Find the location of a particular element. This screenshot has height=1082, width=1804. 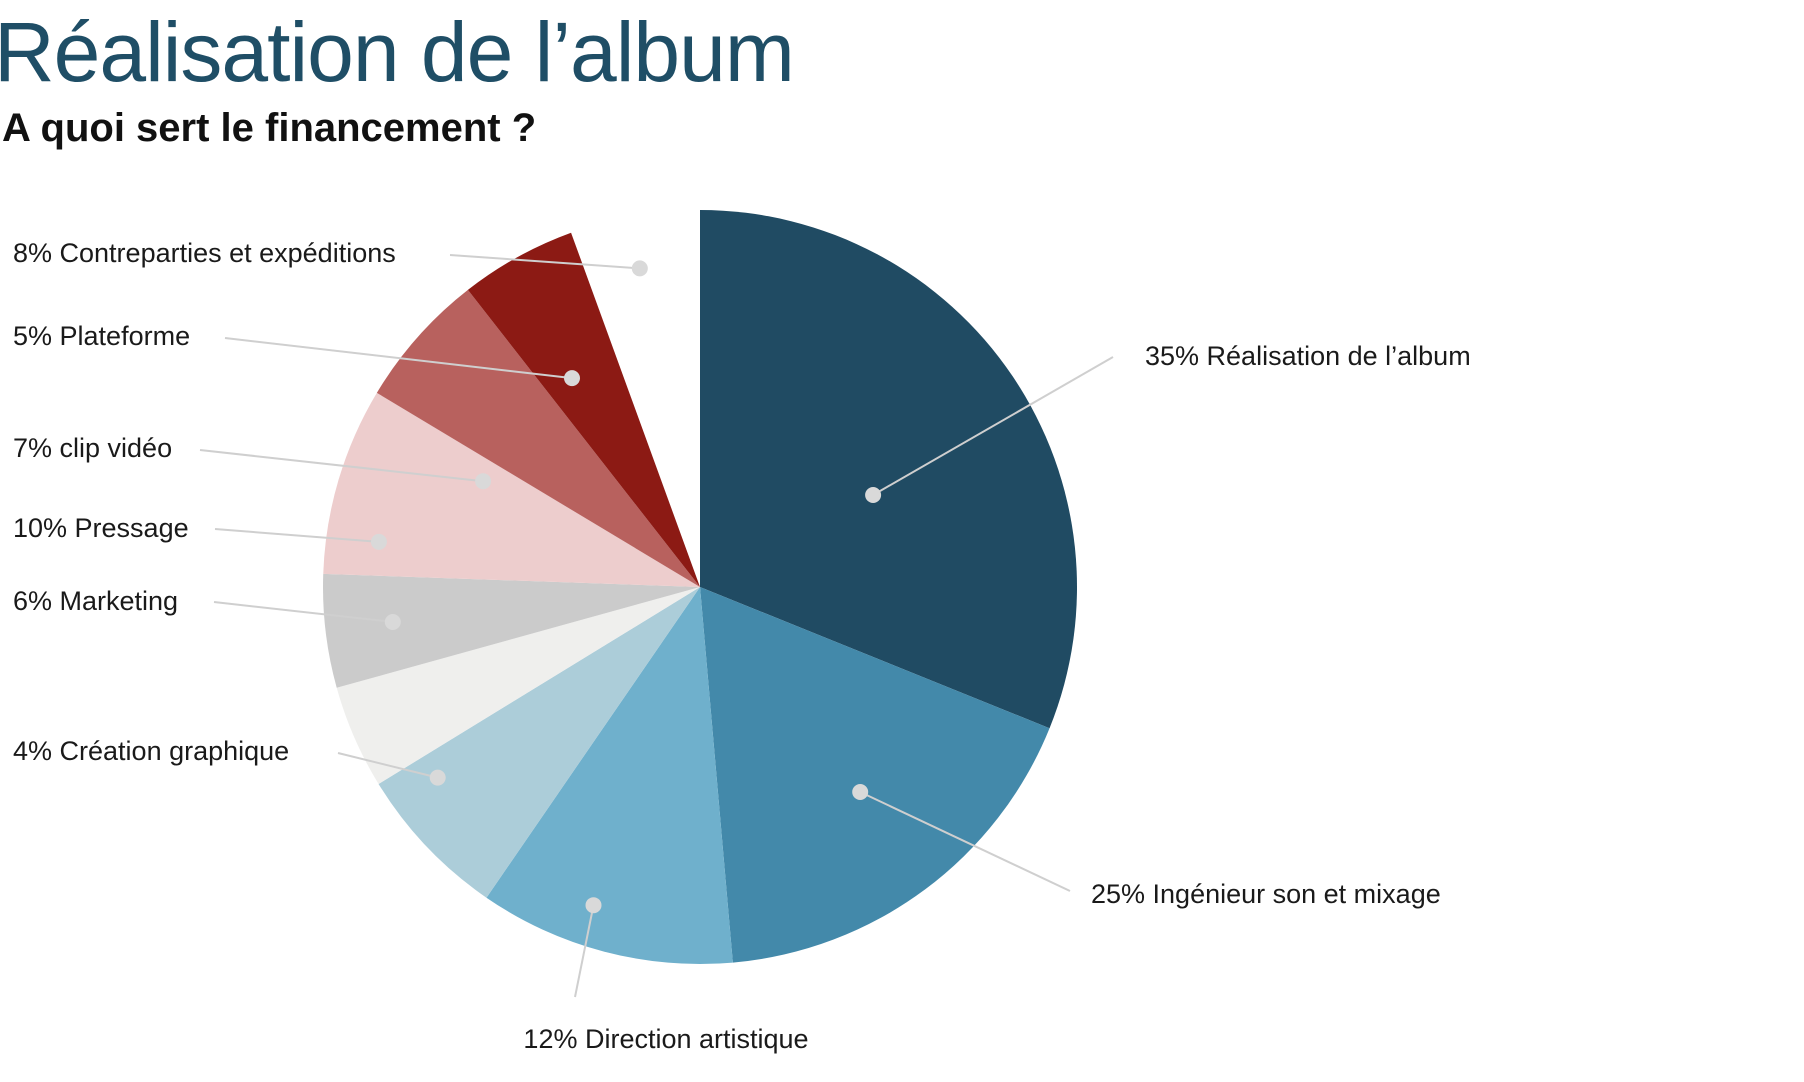

slice-label: 6% Marketing is located at coordinates (95, 601).